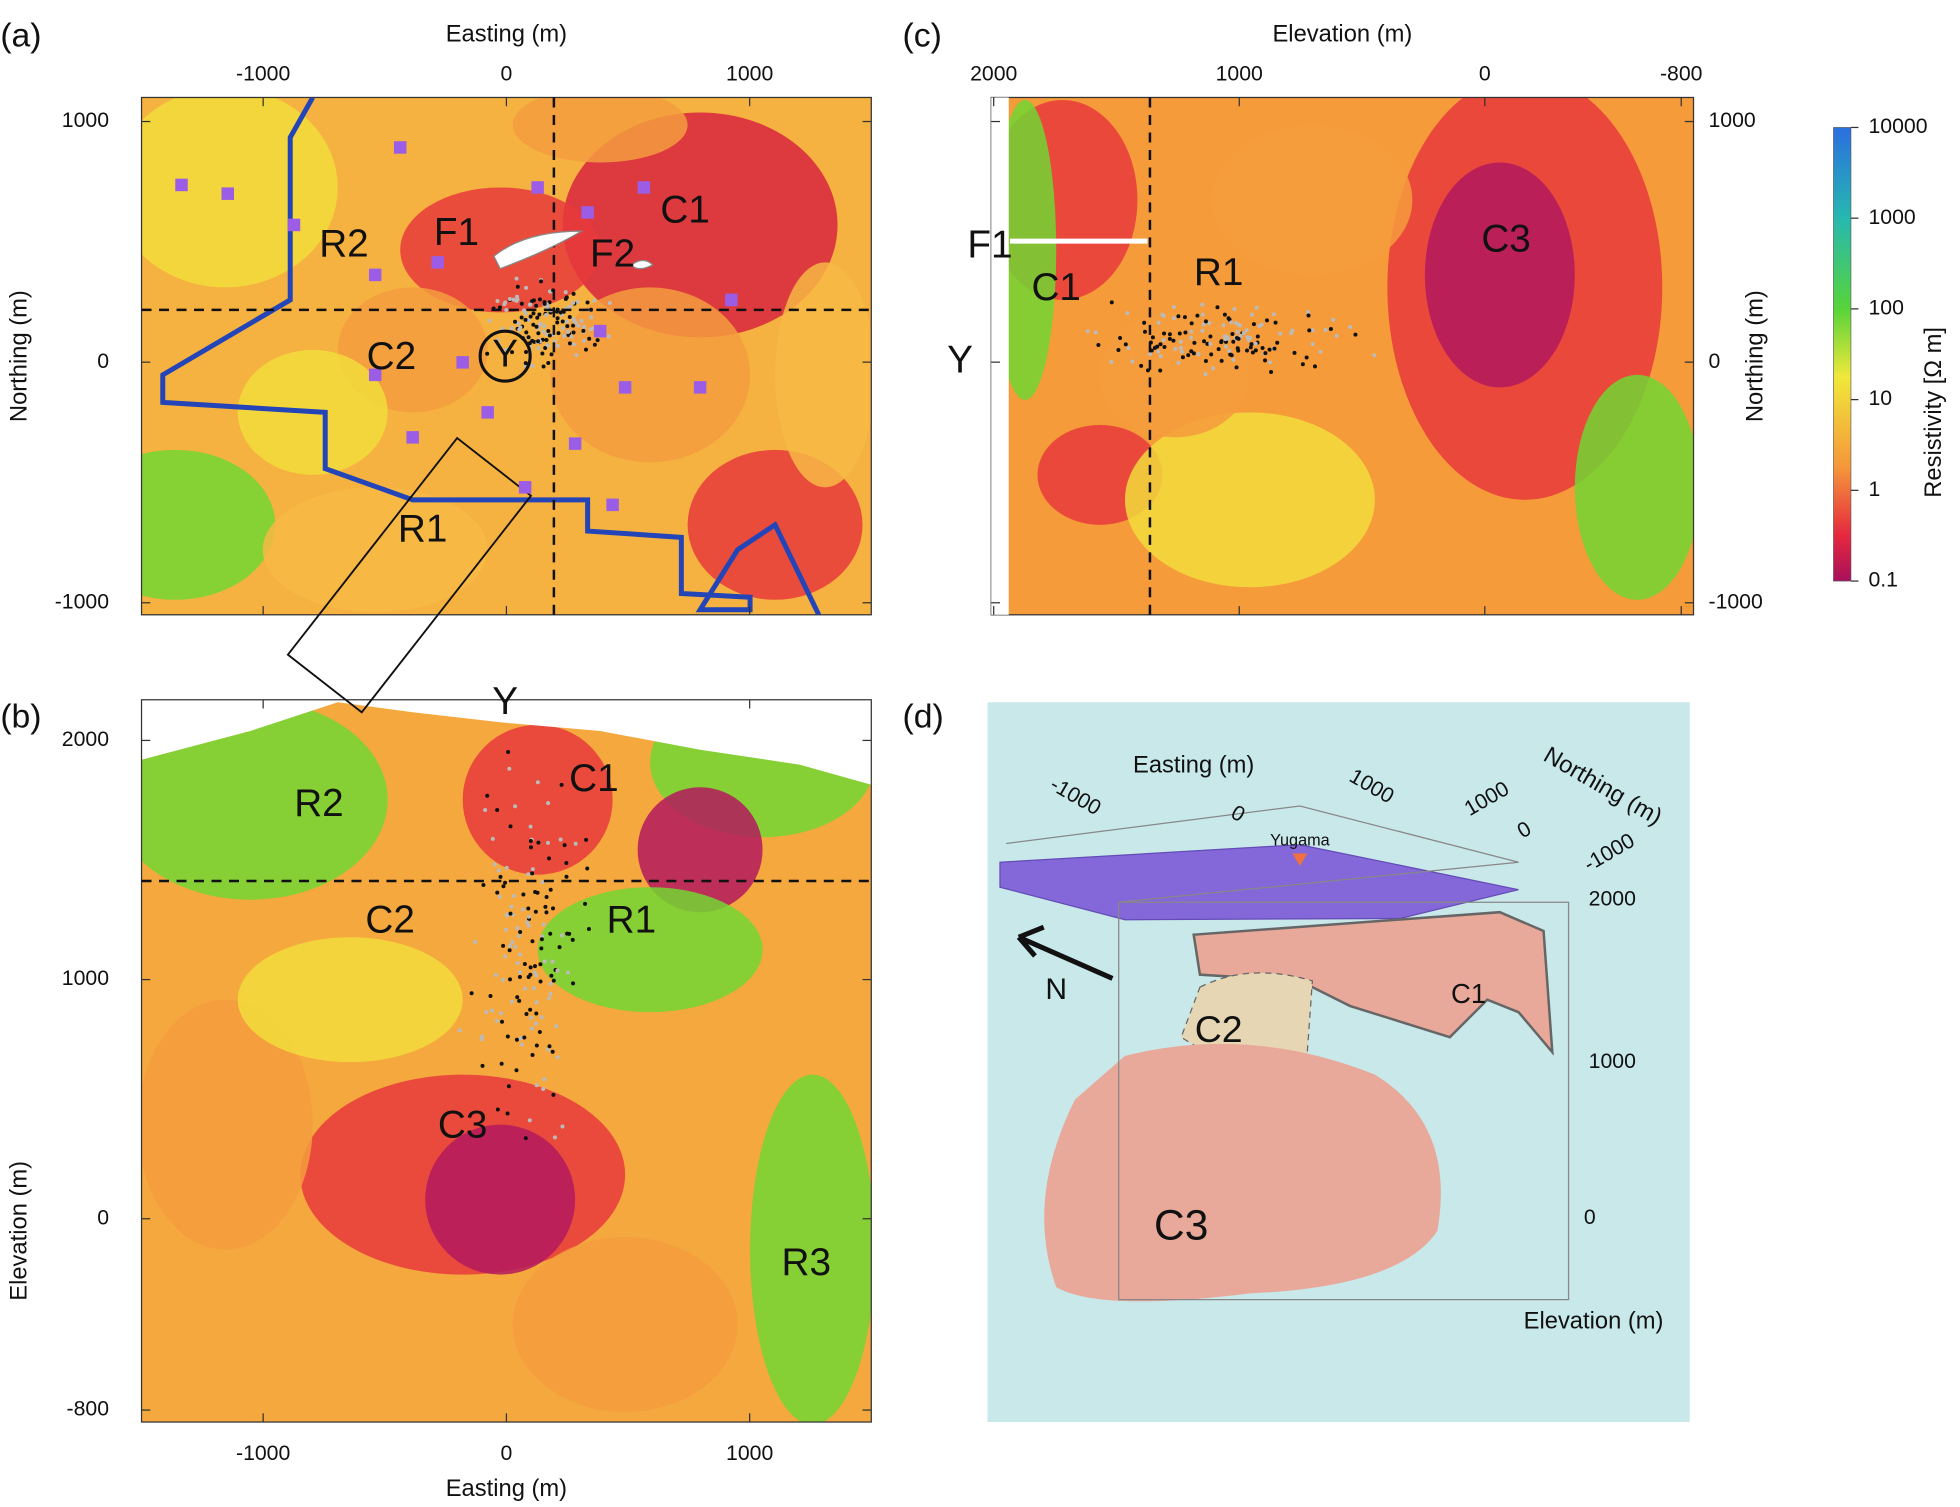 This screenshot has height=1507, width=1960. What do you see at coordinates (1193, 765) in the screenshot?
I see `x-axis-label: Easting (m)` at bounding box center [1193, 765].